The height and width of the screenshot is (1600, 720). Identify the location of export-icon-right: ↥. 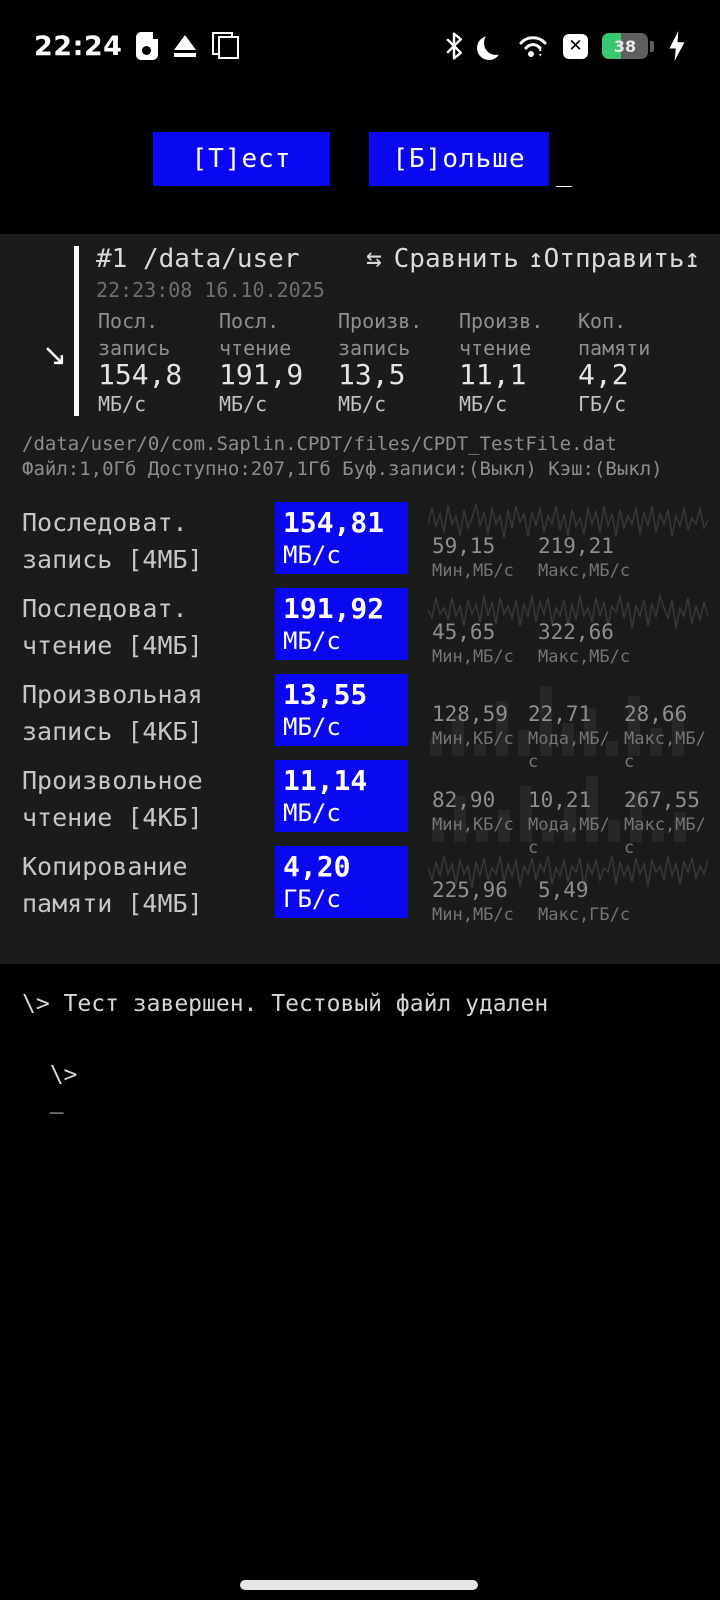
(692, 259).